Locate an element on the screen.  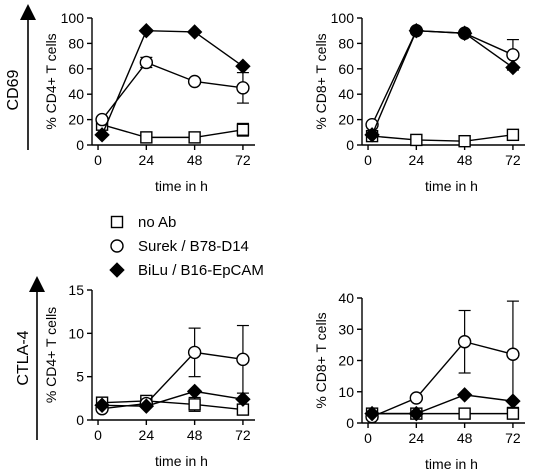
legend-label: Surek / B78-D14 is located at coordinates (193, 246).